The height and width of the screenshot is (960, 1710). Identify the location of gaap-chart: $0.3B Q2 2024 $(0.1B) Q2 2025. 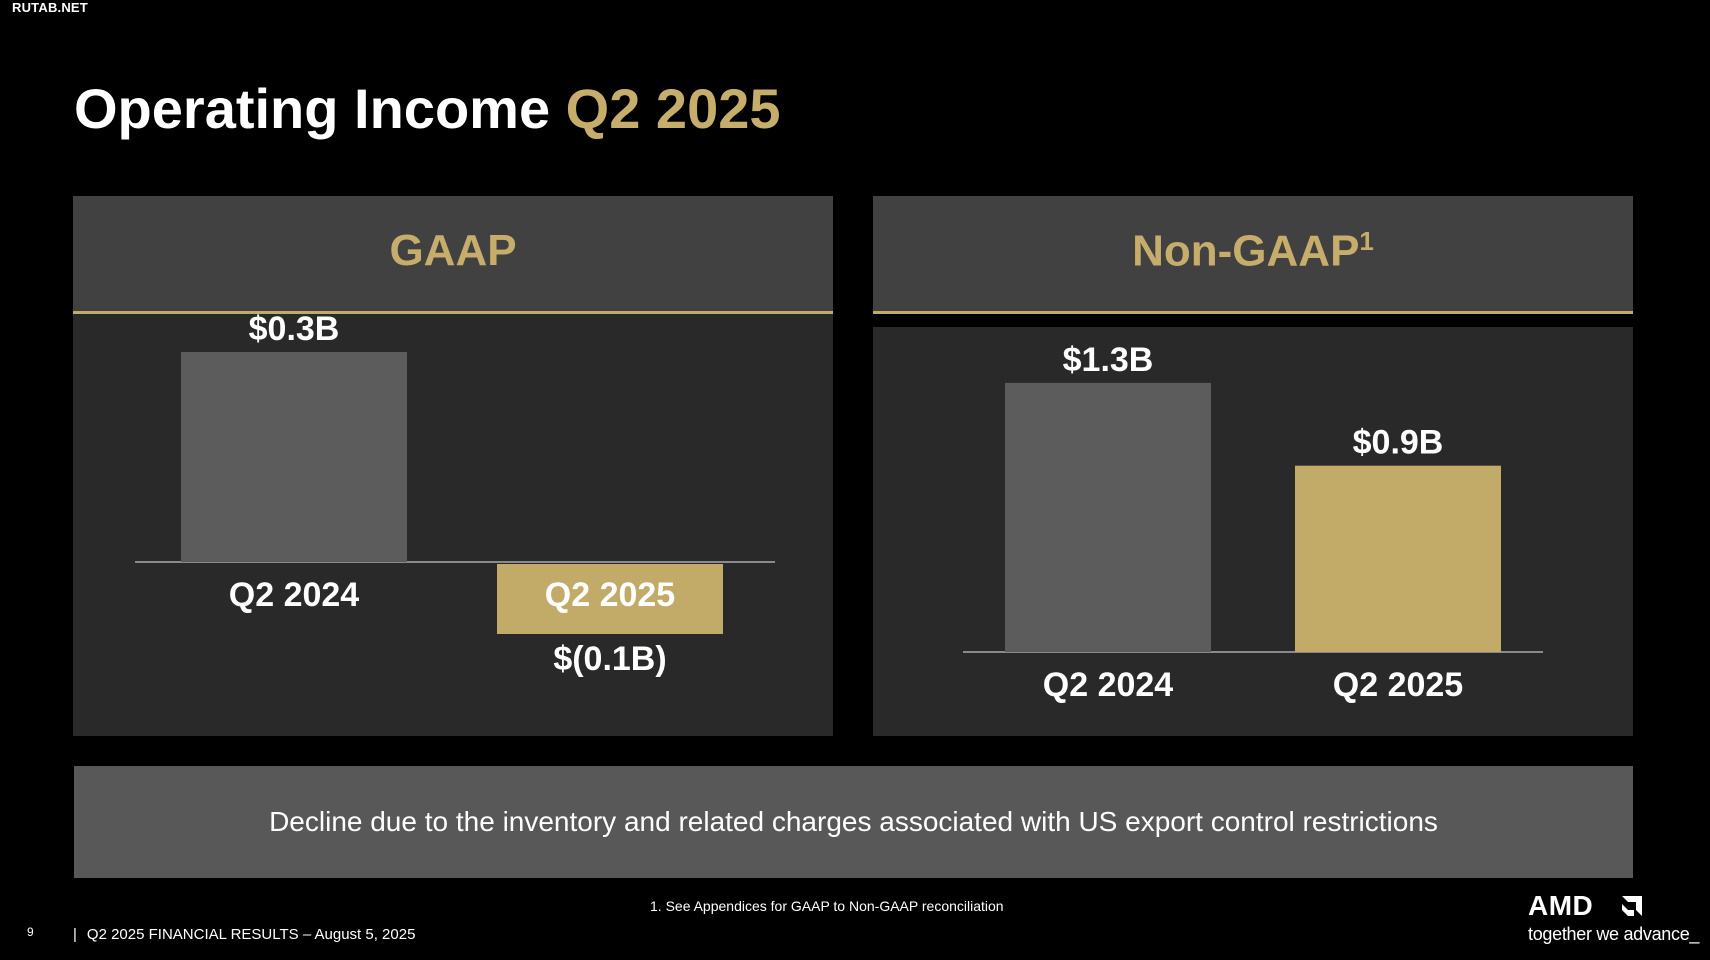
(455, 494).